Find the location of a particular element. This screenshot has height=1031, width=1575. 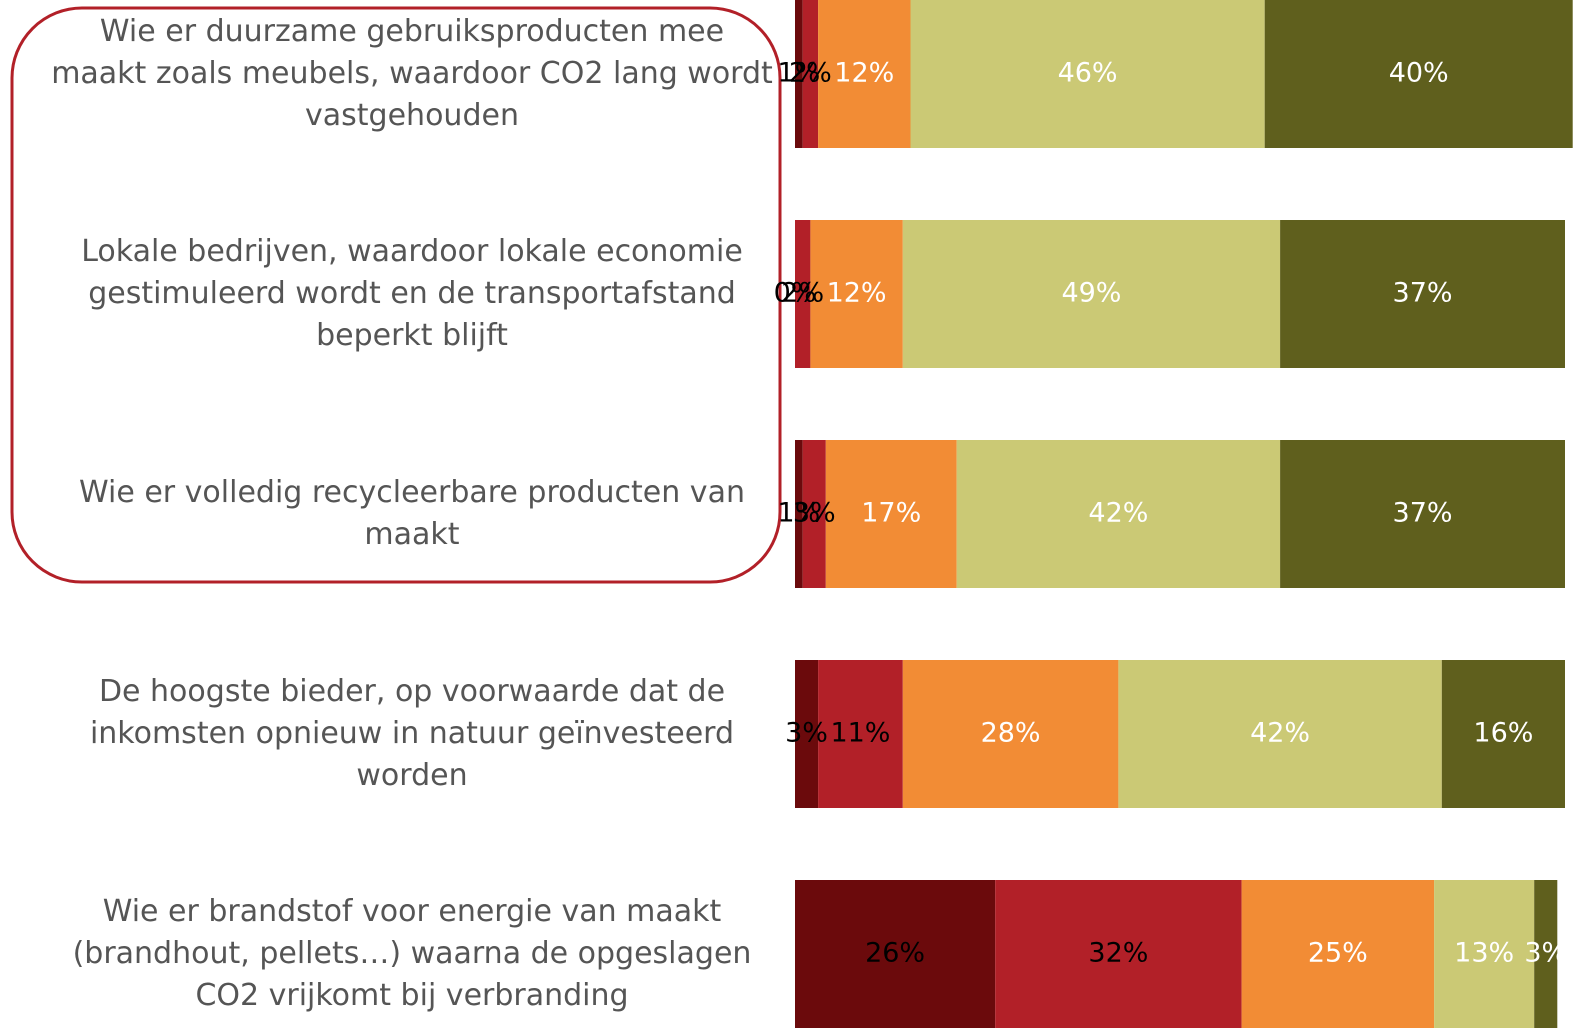

data-label: 0% is located at coordinates (795, 293).